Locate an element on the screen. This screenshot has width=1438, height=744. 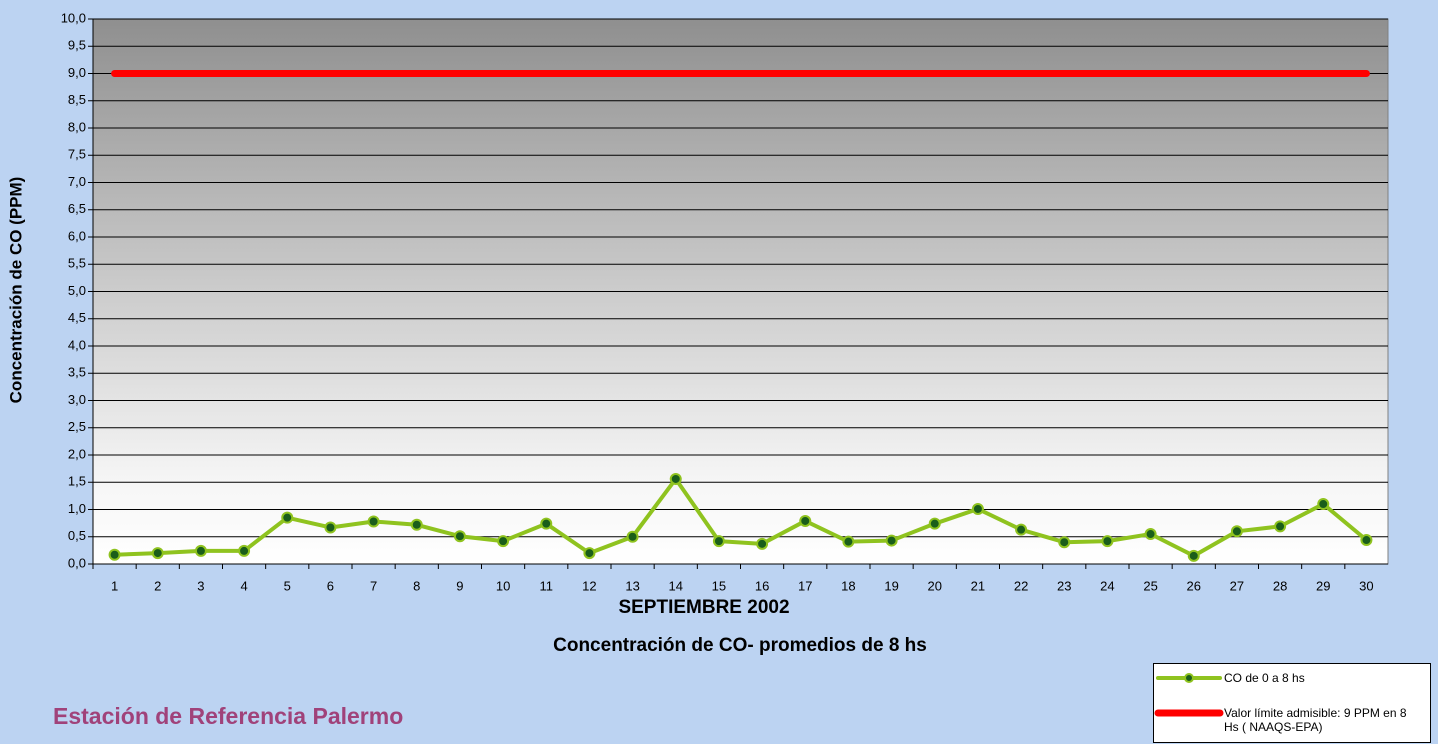
legend-item: CO de 0 a 8 hs is located at coordinates (1289, 678).